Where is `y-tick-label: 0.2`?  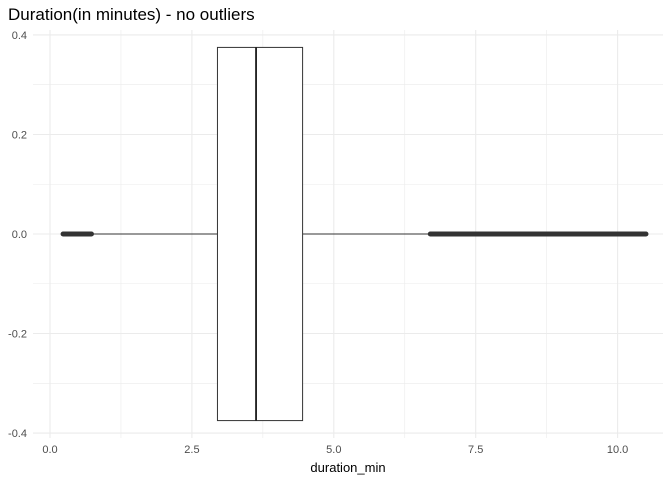 y-tick-label: 0.2 is located at coordinates (19, 135).